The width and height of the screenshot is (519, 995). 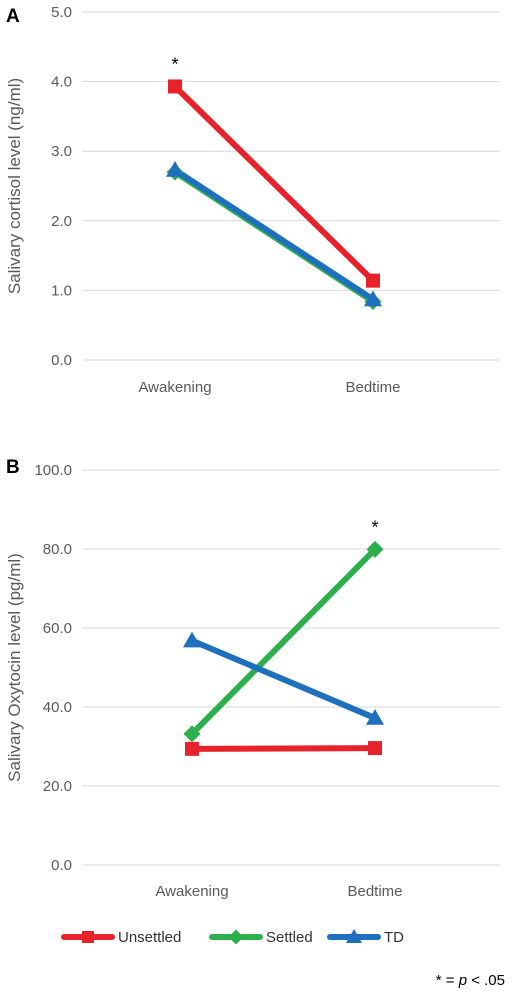 What do you see at coordinates (394, 937) in the screenshot?
I see `legend-label-td: TD` at bounding box center [394, 937].